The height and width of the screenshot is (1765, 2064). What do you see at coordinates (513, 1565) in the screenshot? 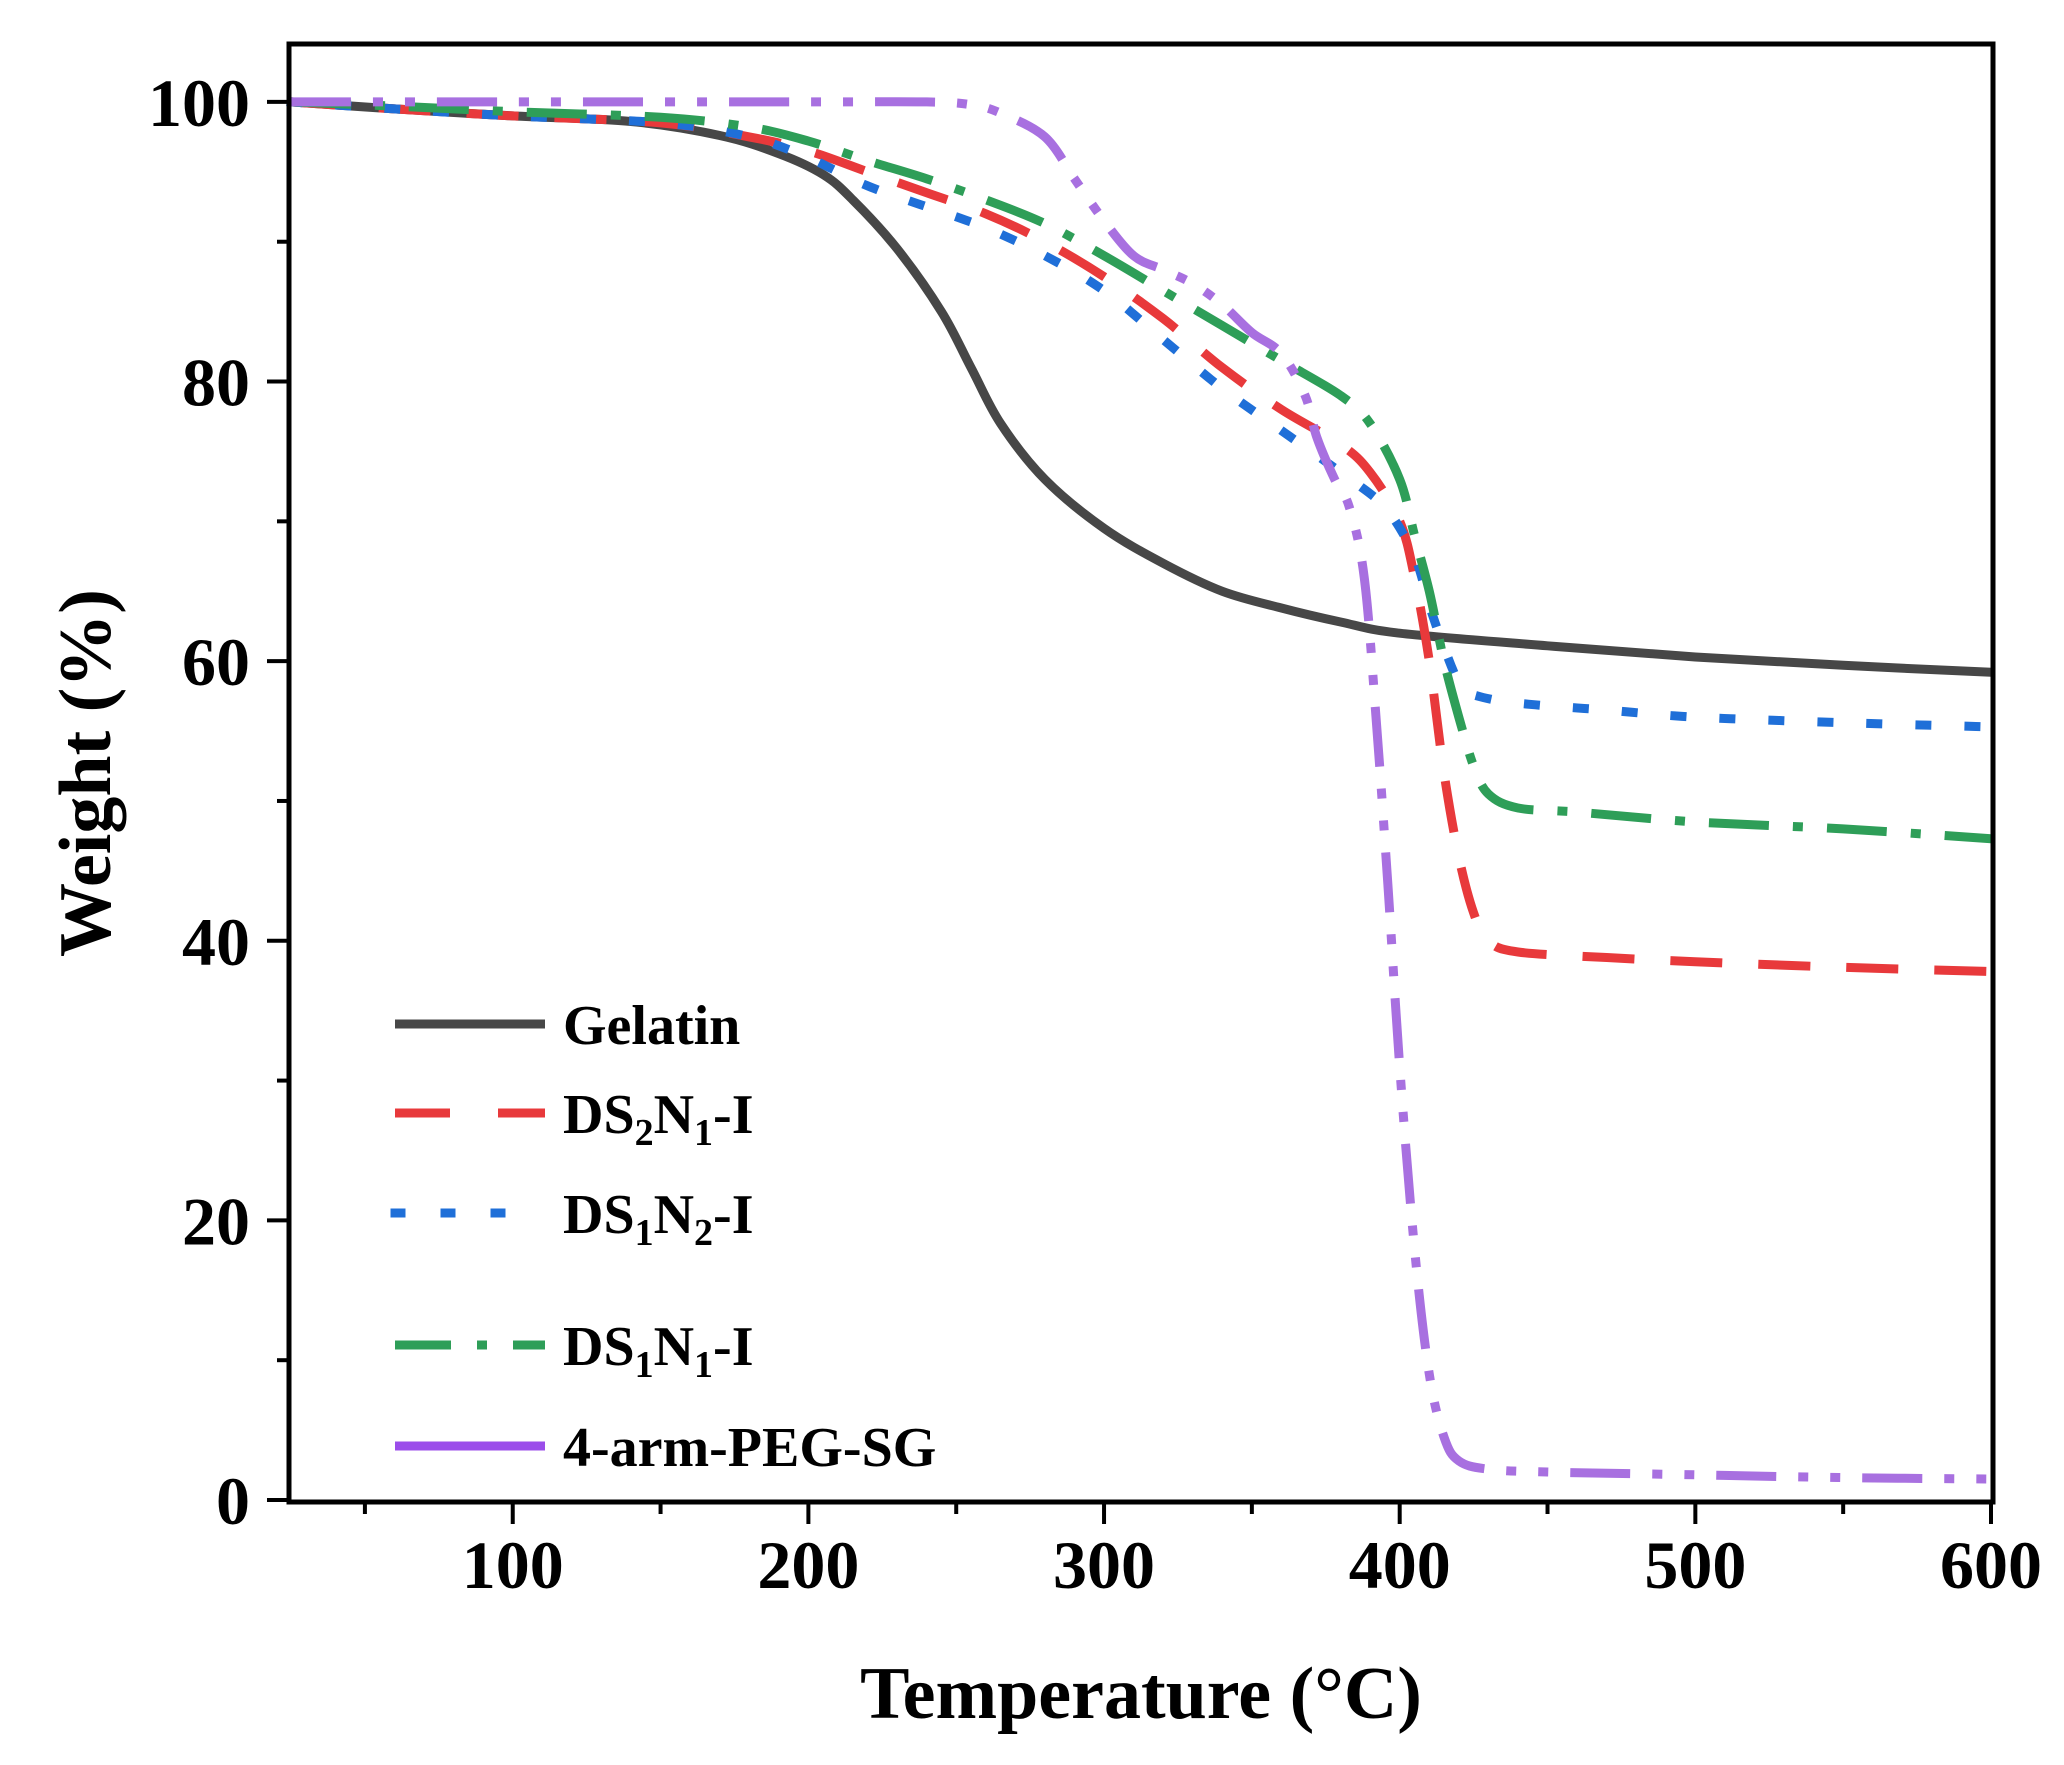
I see `x-tick-label: 100` at bounding box center [513, 1565].